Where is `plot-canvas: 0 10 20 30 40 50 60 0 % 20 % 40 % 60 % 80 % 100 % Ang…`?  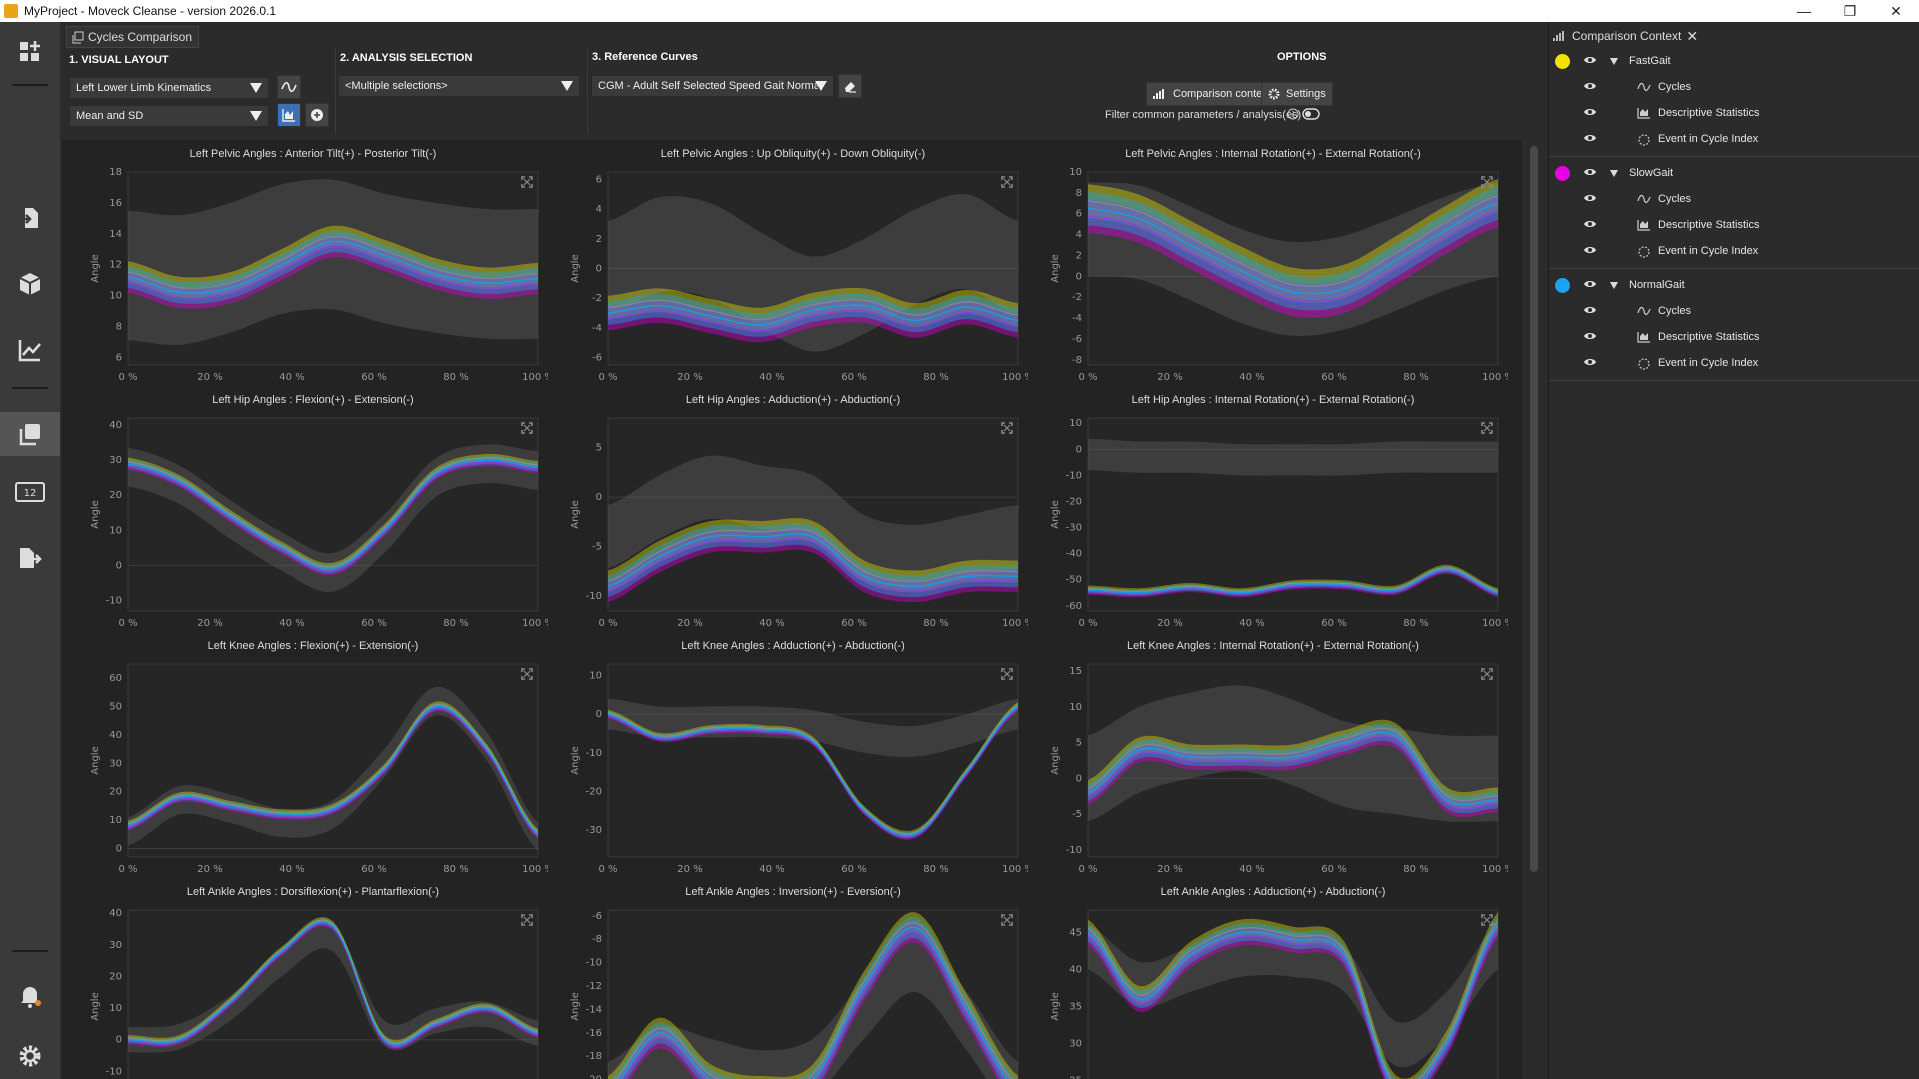 plot-canvas: 0 10 20 30 40 50 60 0 % 20 % 40 % 60 % 80 % 100 % Ang… is located at coordinates (313, 770).